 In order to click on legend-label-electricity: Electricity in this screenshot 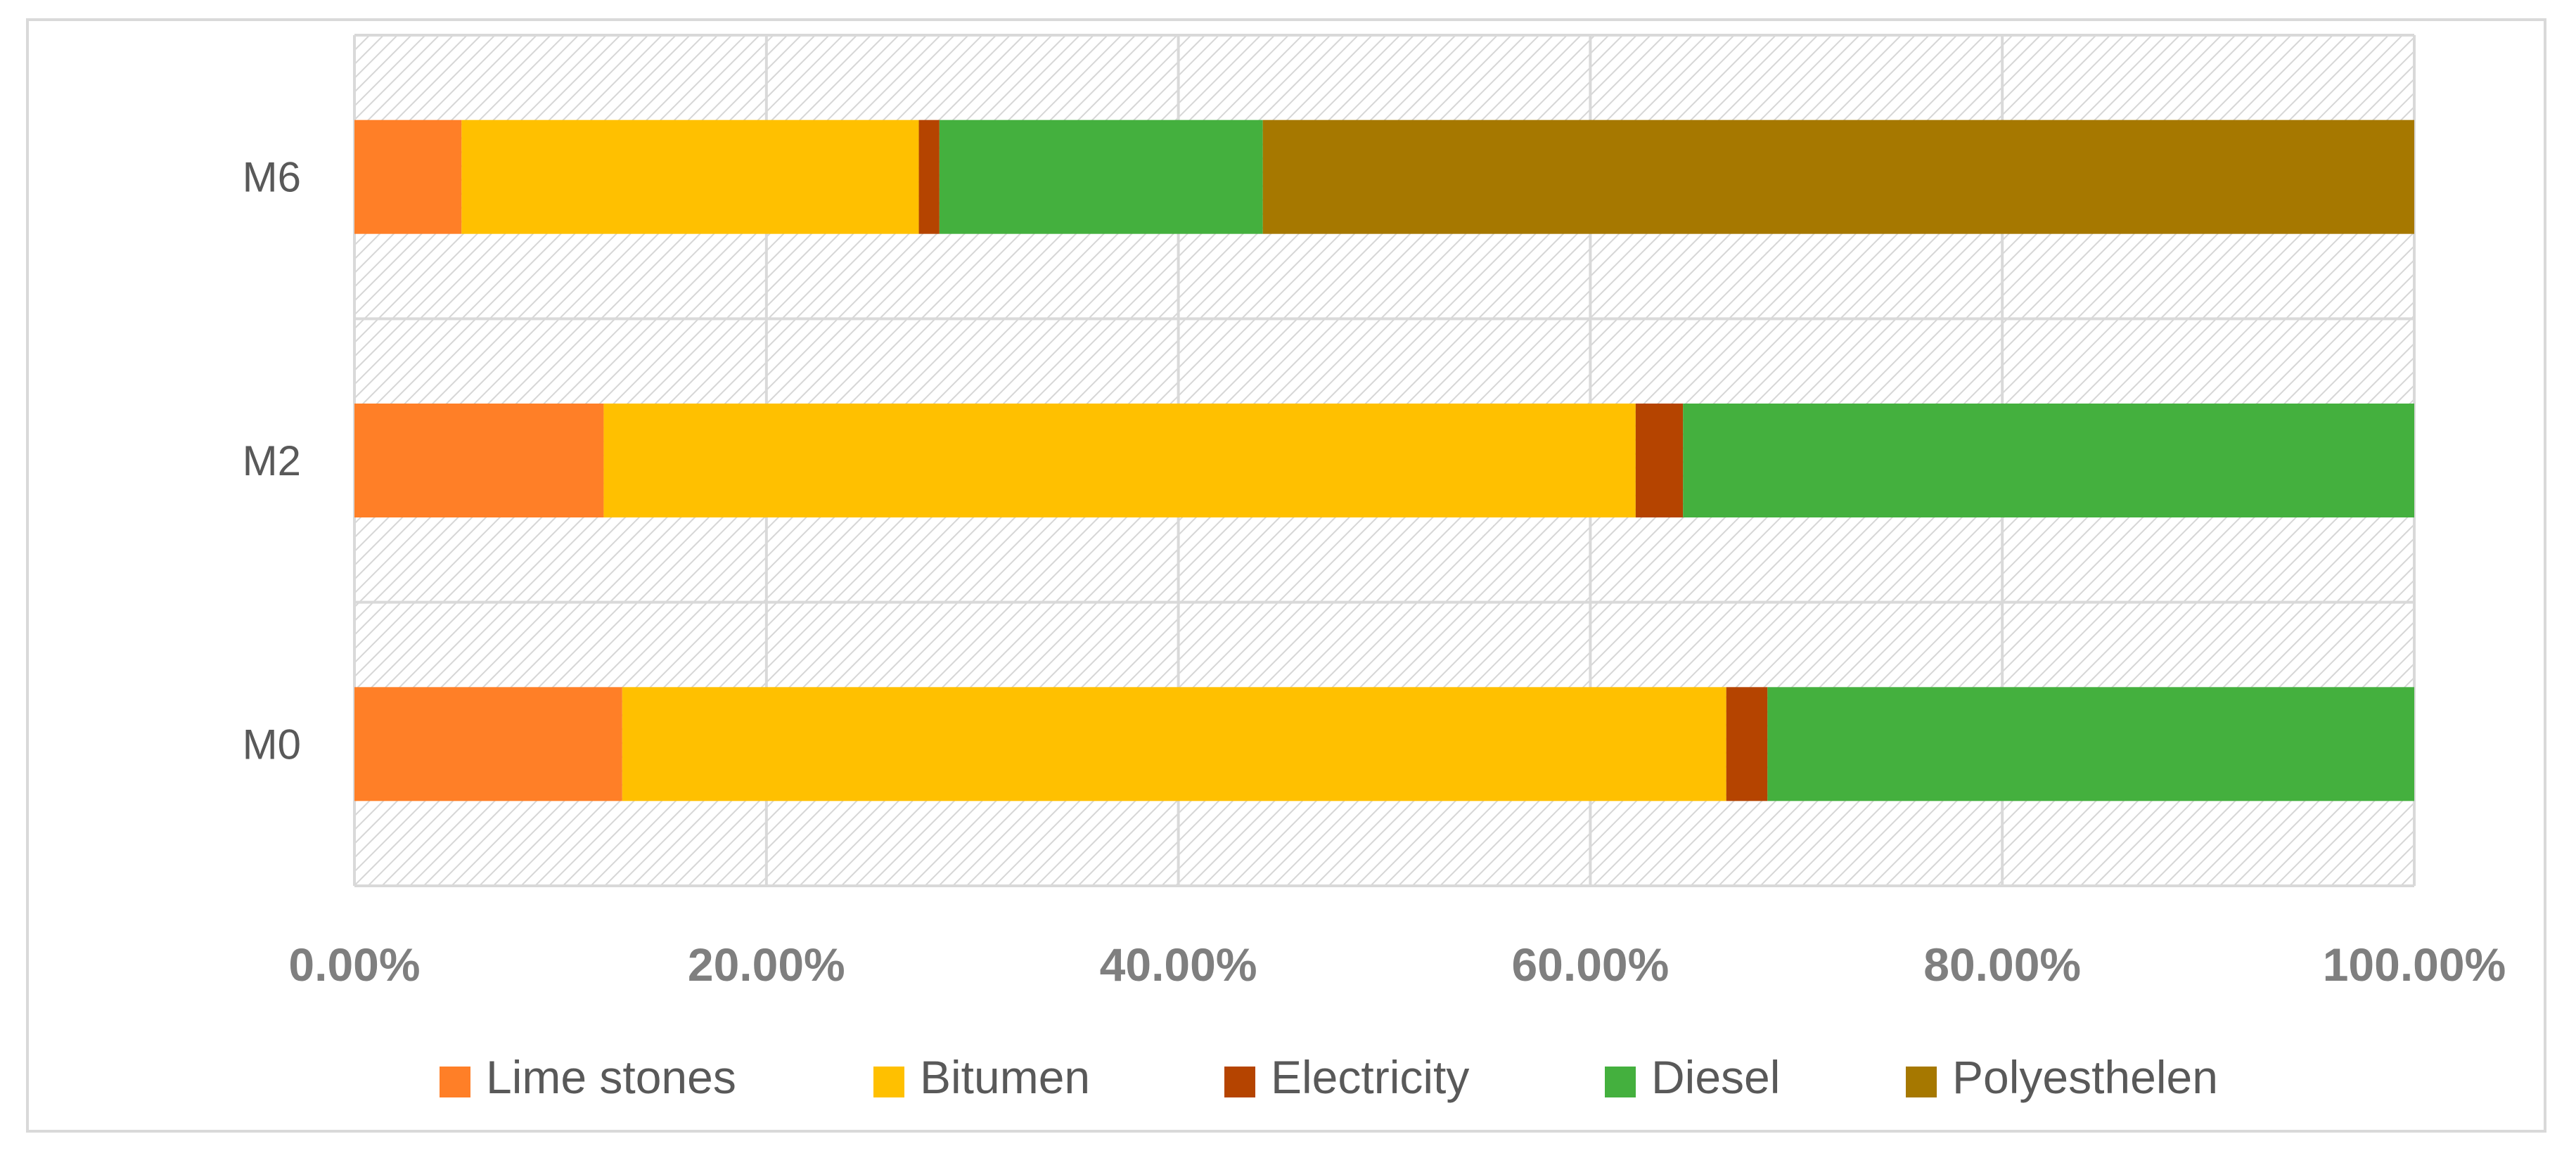, I will do `click(1370, 1077)`.